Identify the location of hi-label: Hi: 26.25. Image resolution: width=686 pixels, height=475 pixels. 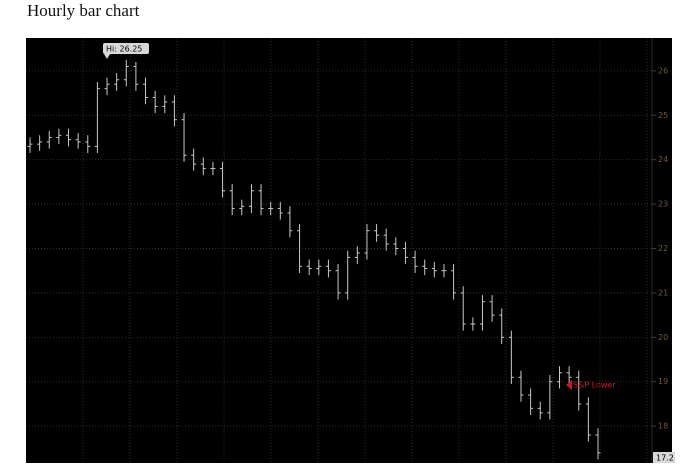
(124, 49).